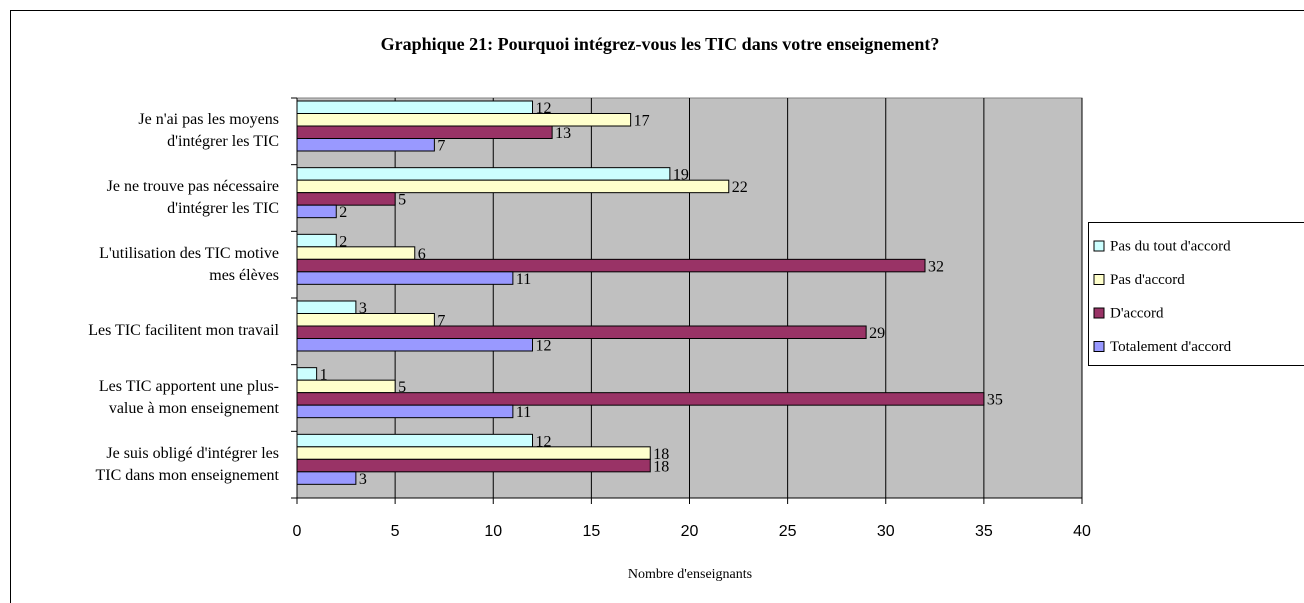  What do you see at coordinates (422, 254) in the screenshot?
I see `value-label: 6` at bounding box center [422, 254].